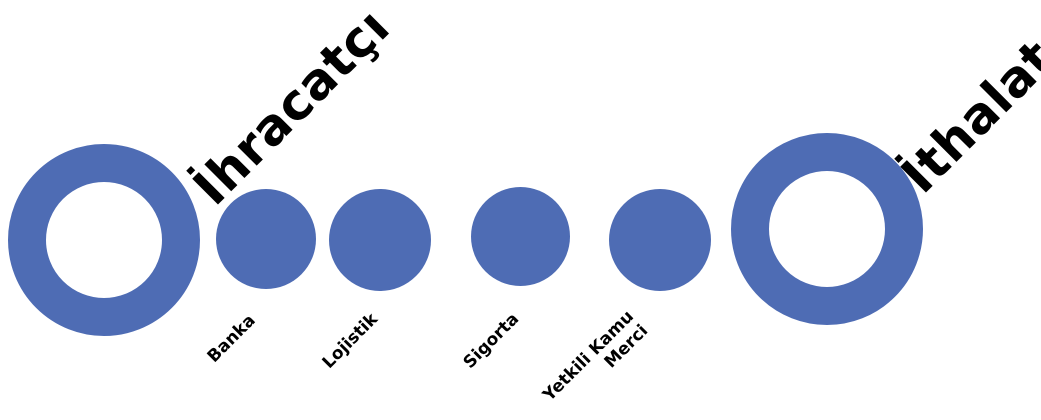  Describe the element at coordinates (231, 338) in the screenshot. I see `bank-label: Banka` at that location.